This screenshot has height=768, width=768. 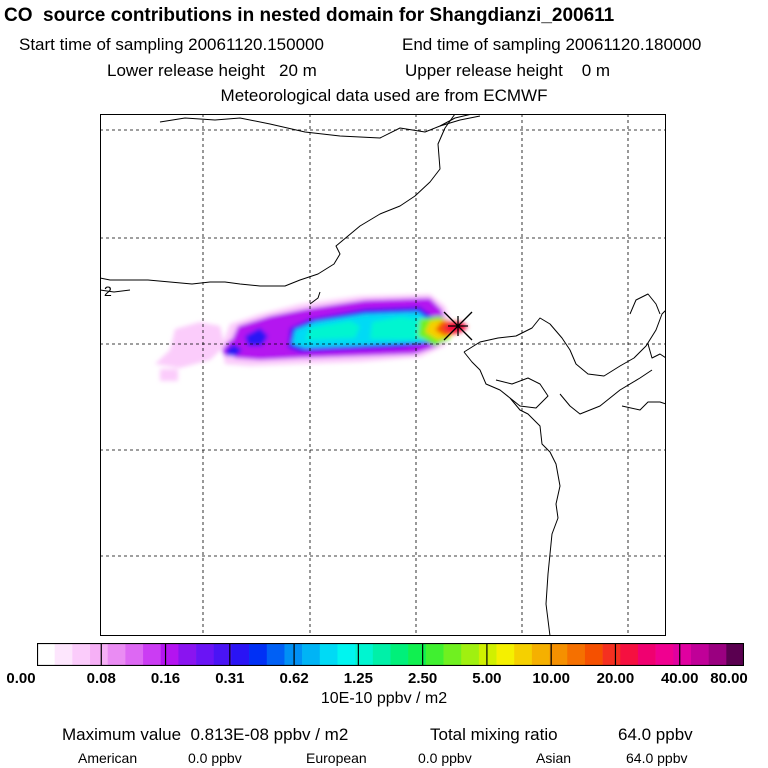 I want to click on colorbar-tick-label: 0.31, so click(x=230, y=678).